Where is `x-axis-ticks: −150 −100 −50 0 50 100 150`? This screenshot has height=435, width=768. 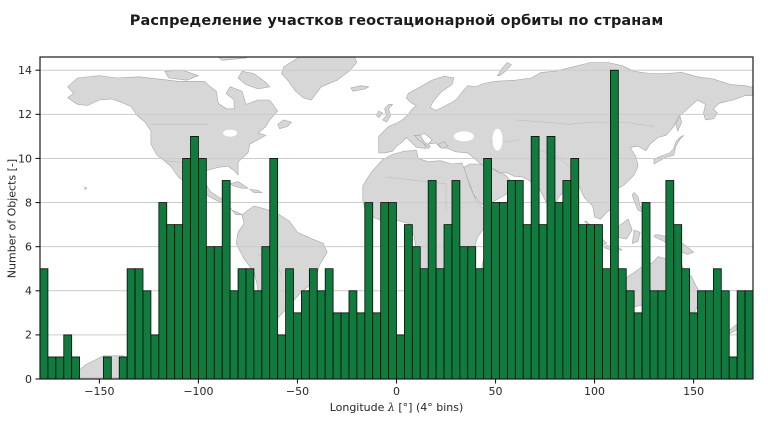
x-axis-ticks: −150 −100 −50 0 50 100 150 is located at coordinates (394, 388).